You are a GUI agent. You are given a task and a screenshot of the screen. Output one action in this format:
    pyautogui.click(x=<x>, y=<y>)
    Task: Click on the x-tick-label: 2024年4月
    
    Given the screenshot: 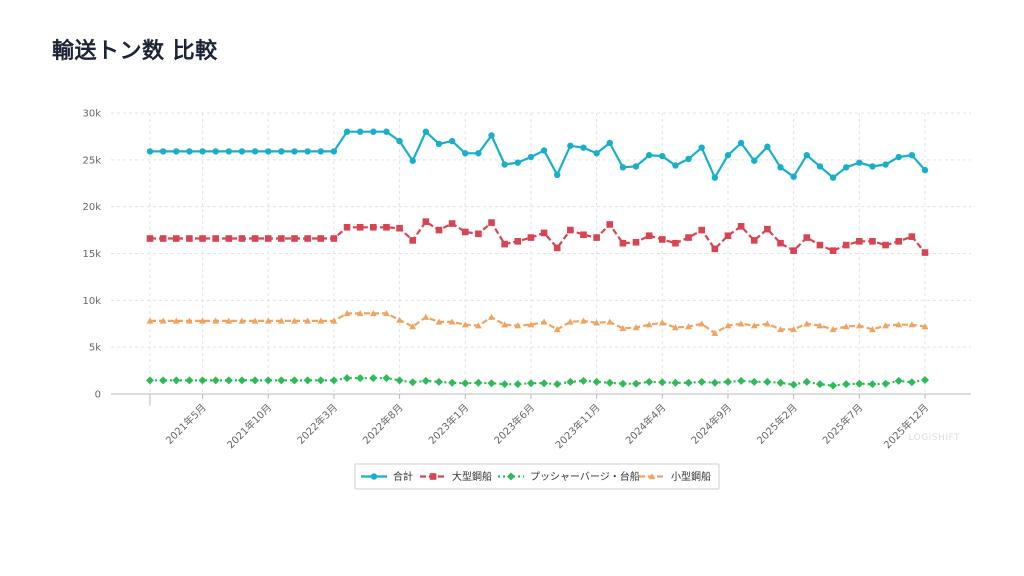 What is the action you would take?
    pyautogui.click(x=646, y=424)
    